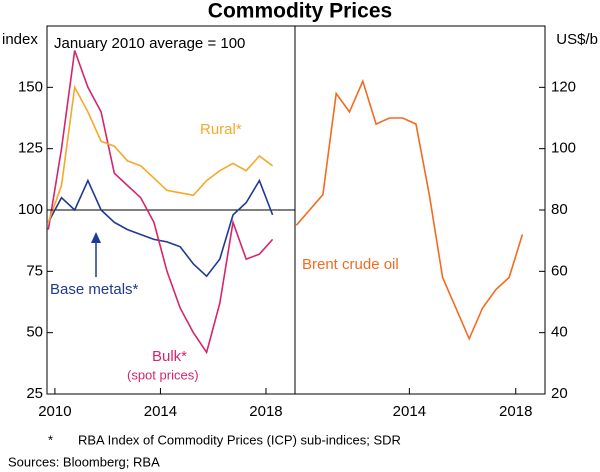 The width and height of the screenshot is (600, 472). What do you see at coordinates (350, 264) in the screenshot?
I see `series-label: Brent crude oil` at bounding box center [350, 264].